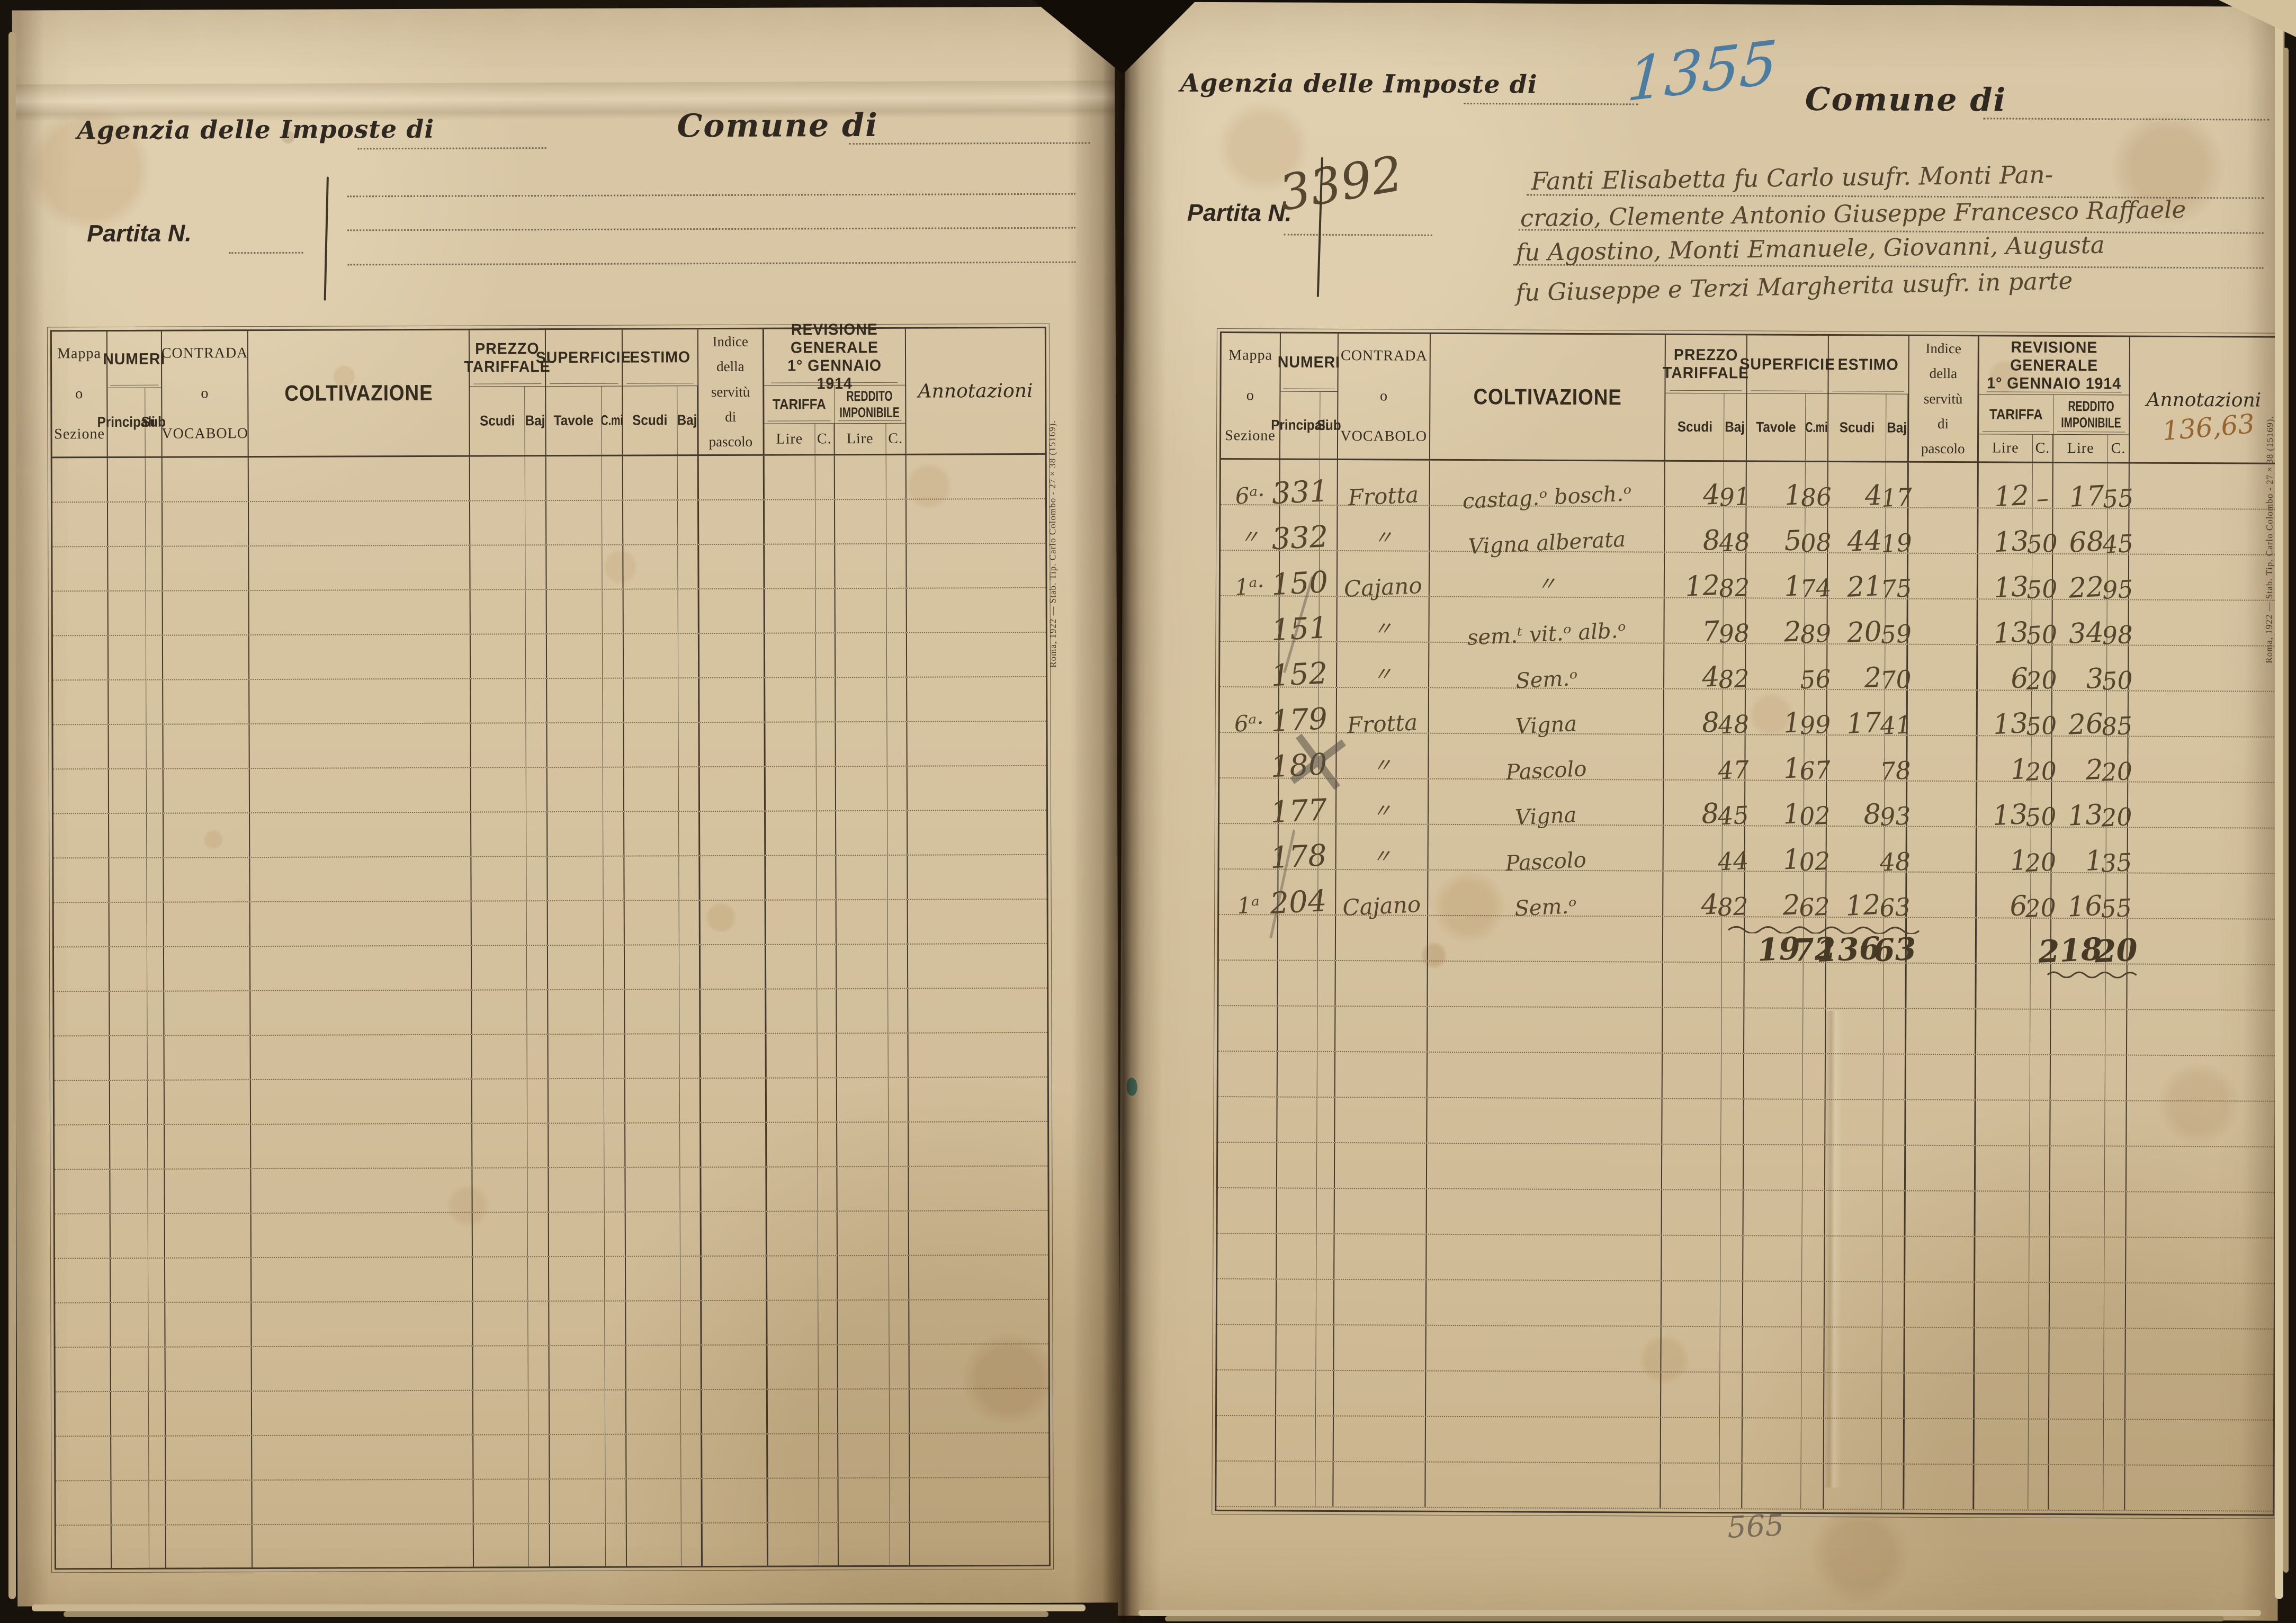  What do you see at coordinates (1817, 533) in the screenshot?
I see `cell-superficie-cmi: 08` at bounding box center [1817, 533].